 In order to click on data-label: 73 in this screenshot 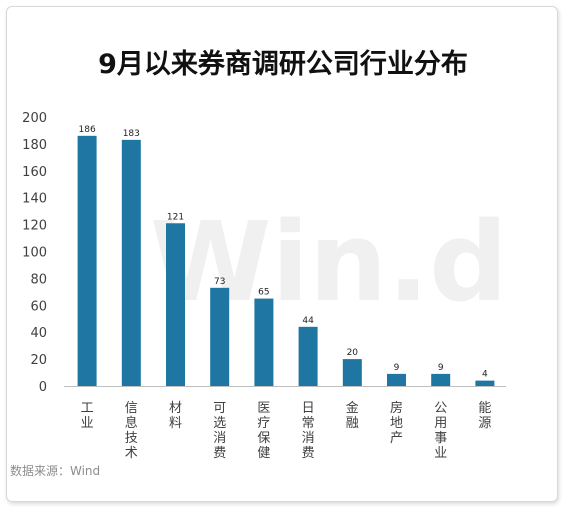, I will do `click(219, 282)`.